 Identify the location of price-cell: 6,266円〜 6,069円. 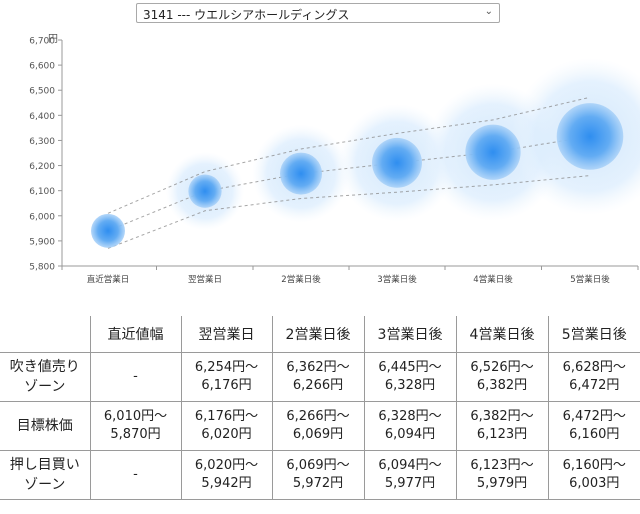
(318, 426).